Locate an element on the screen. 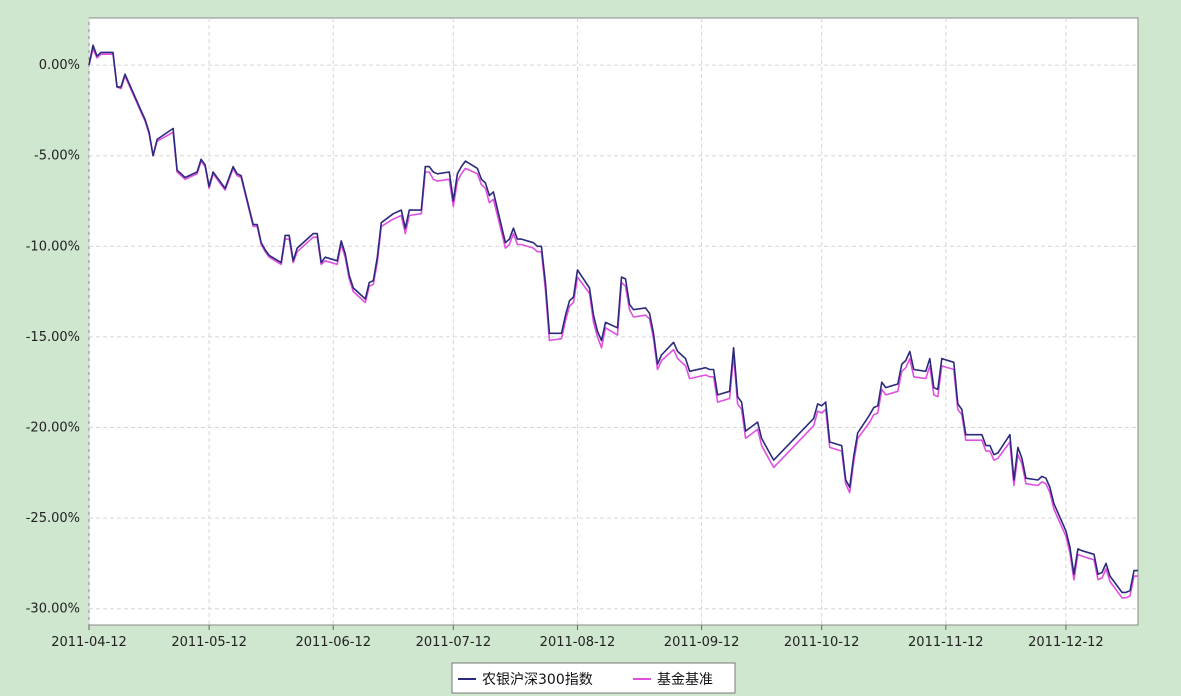  y-tick-label: -15.00% is located at coordinates (53, 337).